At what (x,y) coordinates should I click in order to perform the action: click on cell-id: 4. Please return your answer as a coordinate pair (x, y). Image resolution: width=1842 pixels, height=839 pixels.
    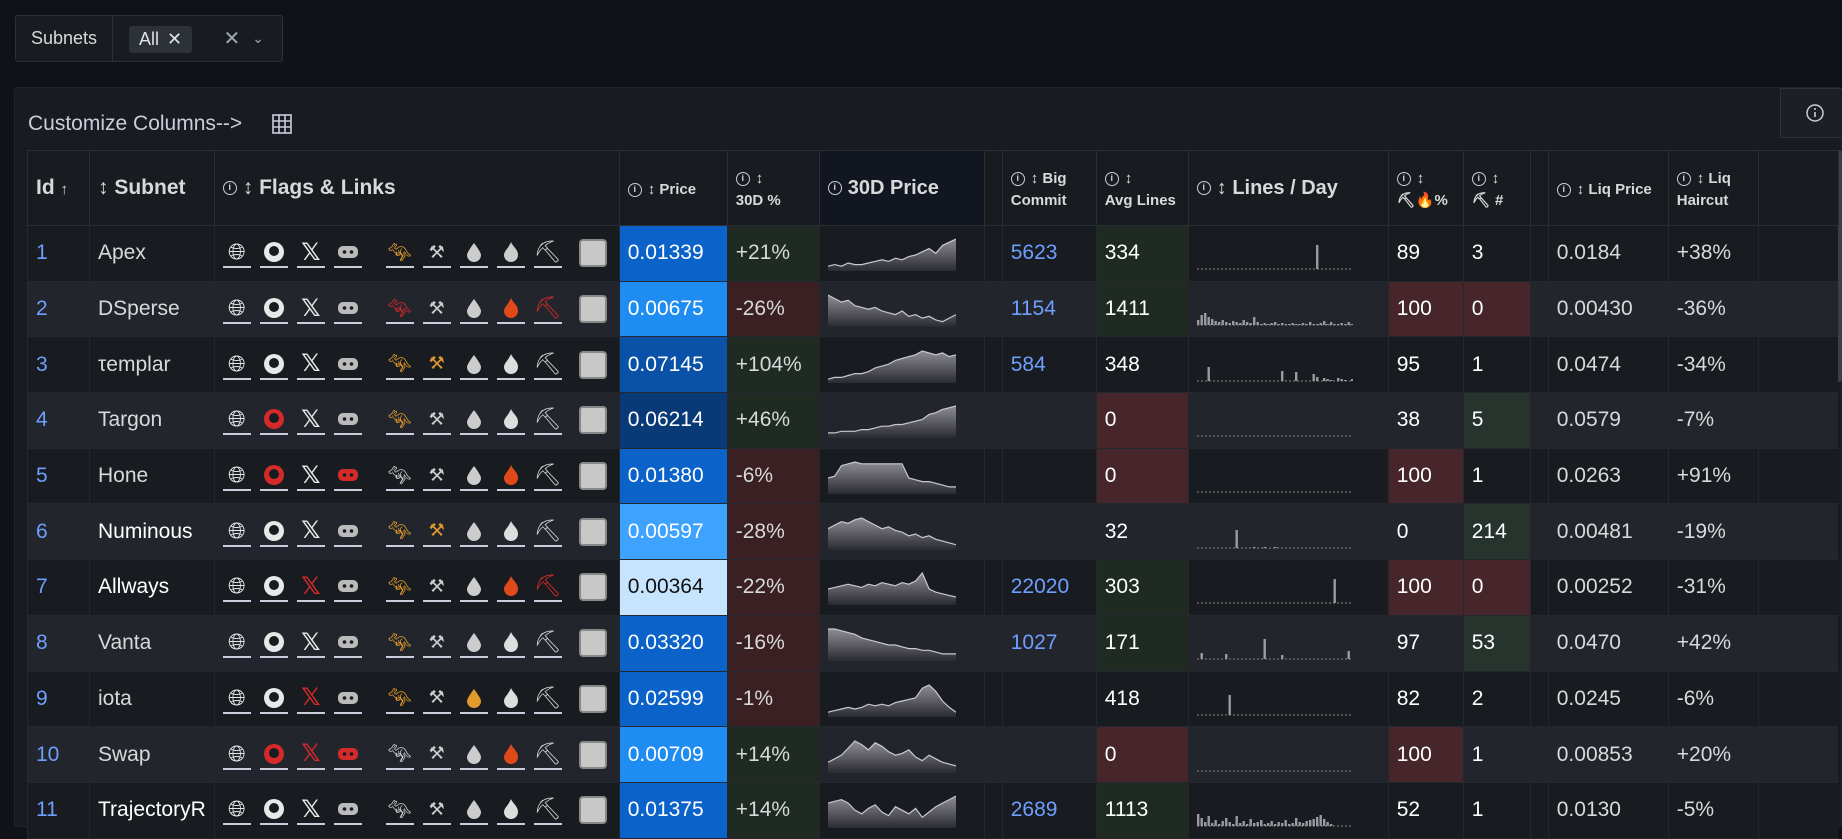
    Looking at the image, I should click on (58, 420).